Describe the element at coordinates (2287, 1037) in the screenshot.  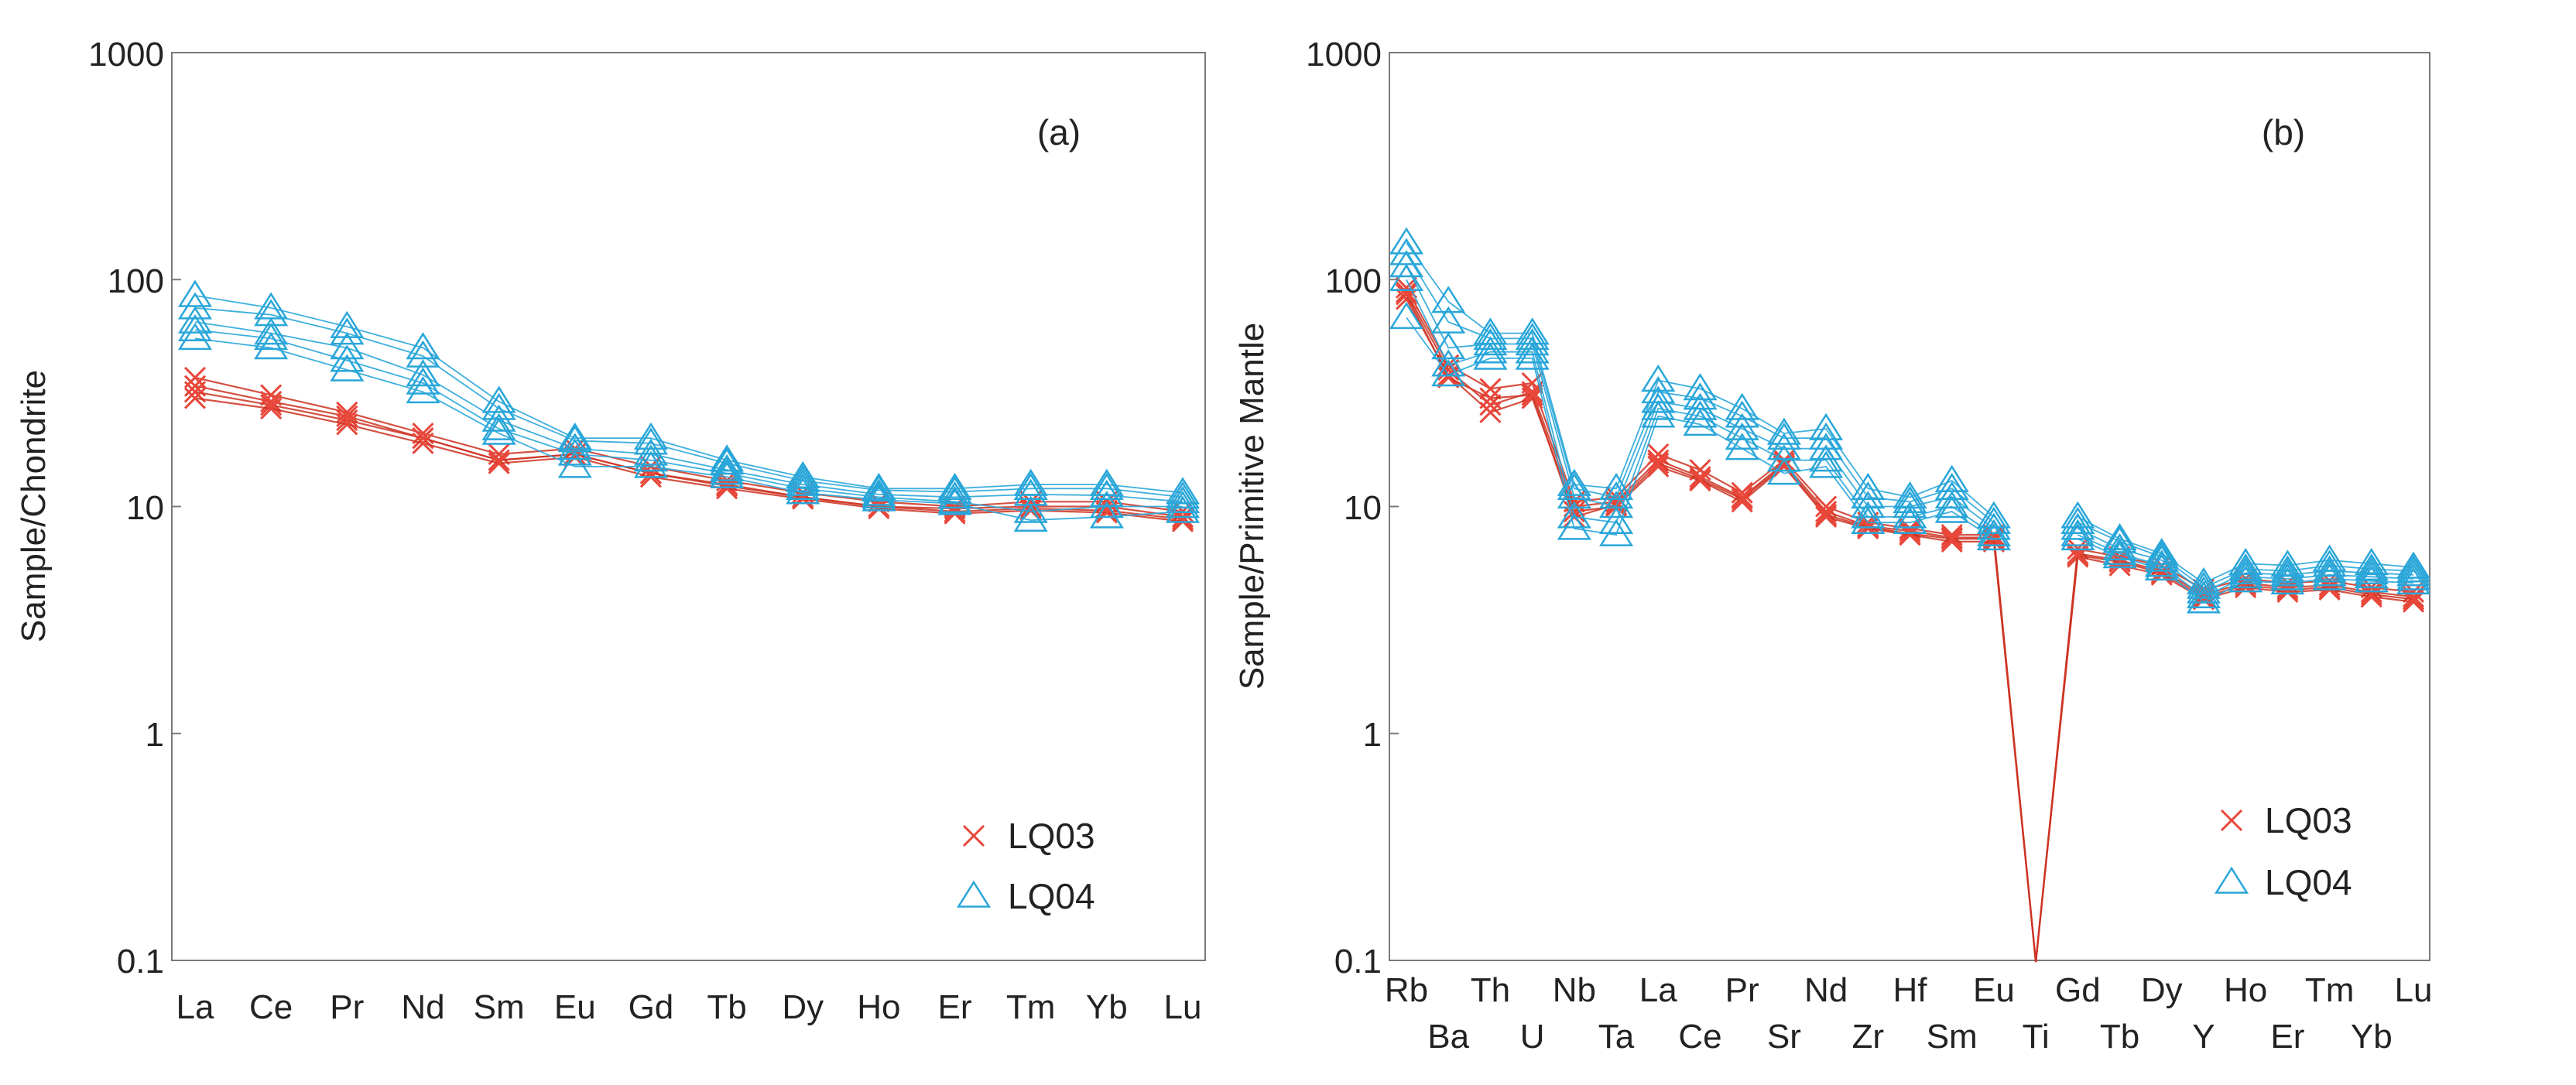
I see `x-tick-label: Er` at that location.